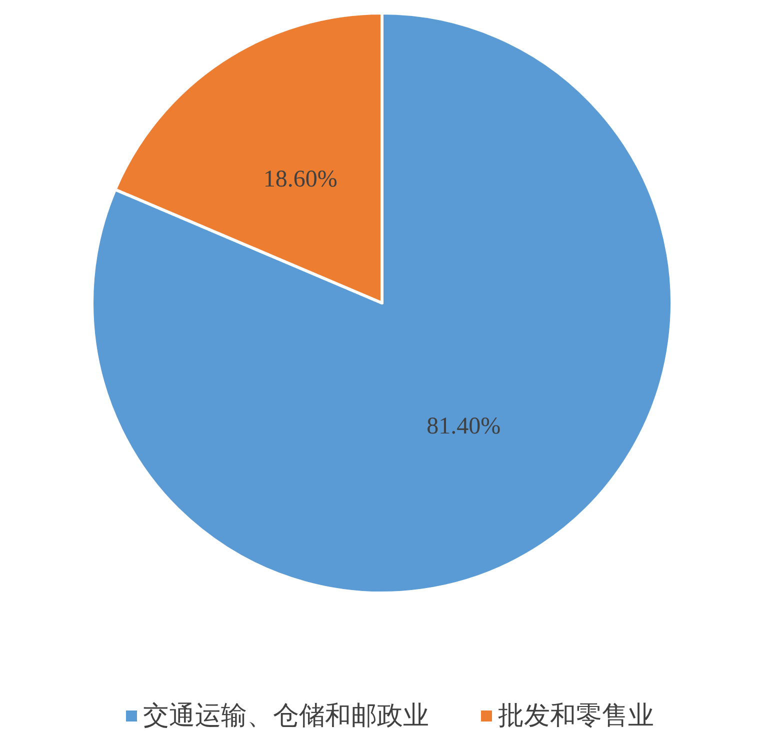 The width and height of the screenshot is (778, 746). What do you see at coordinates (463, 426) in the screenshot?
I see `data-label: 81.40%` at bounding box center [463, 426].